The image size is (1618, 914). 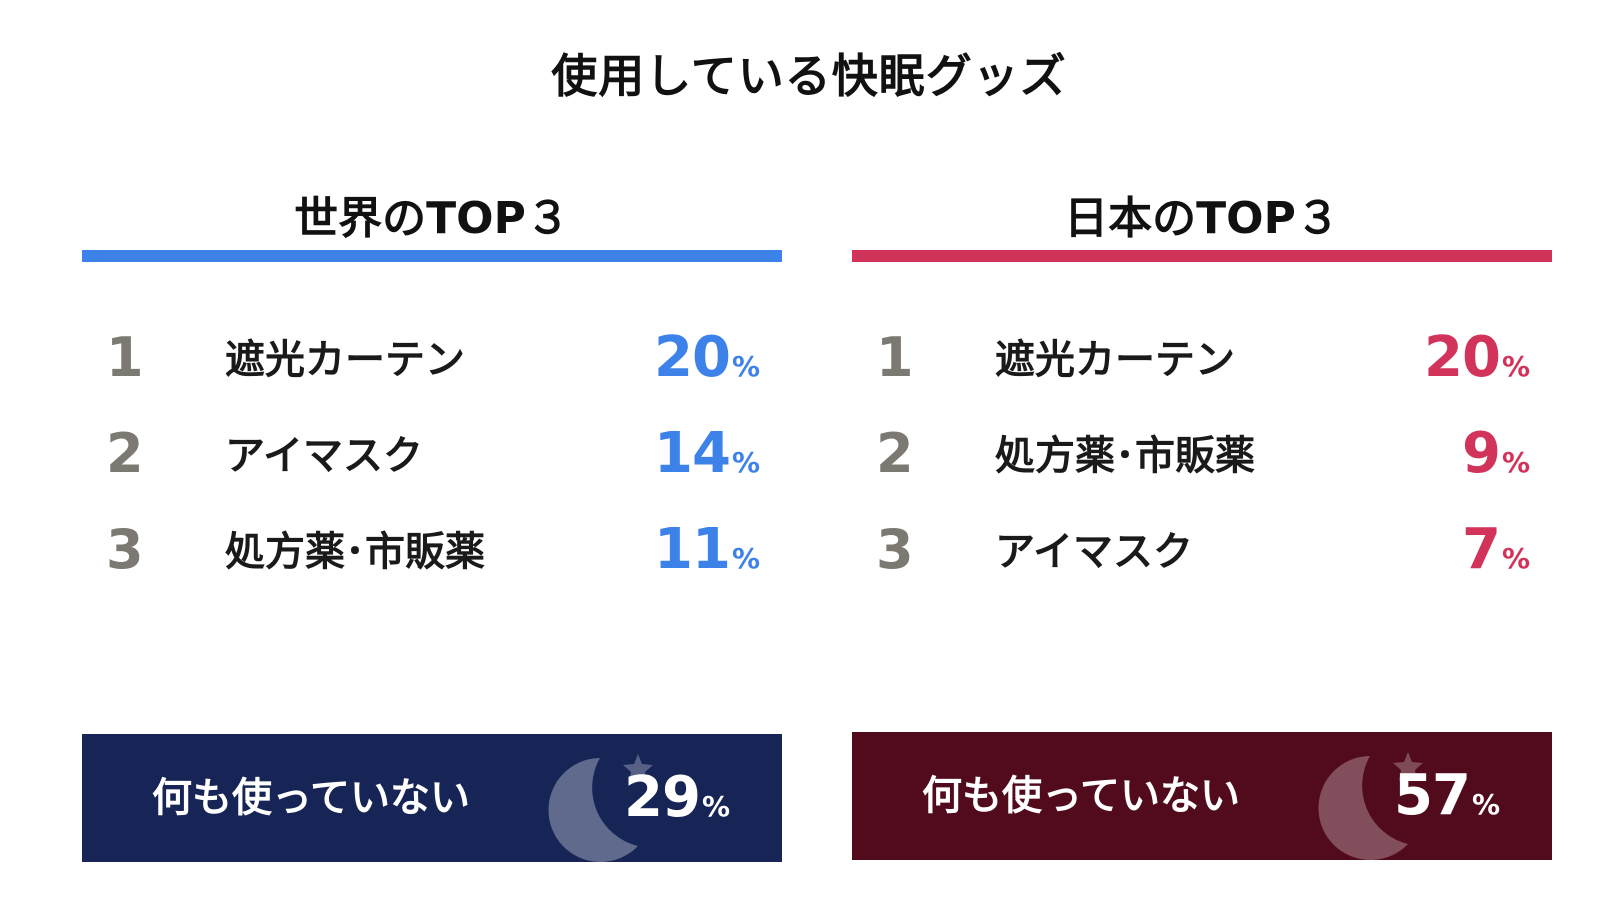 I want to click on nothing-percentage: 57%, so click(x=1447, y=796).